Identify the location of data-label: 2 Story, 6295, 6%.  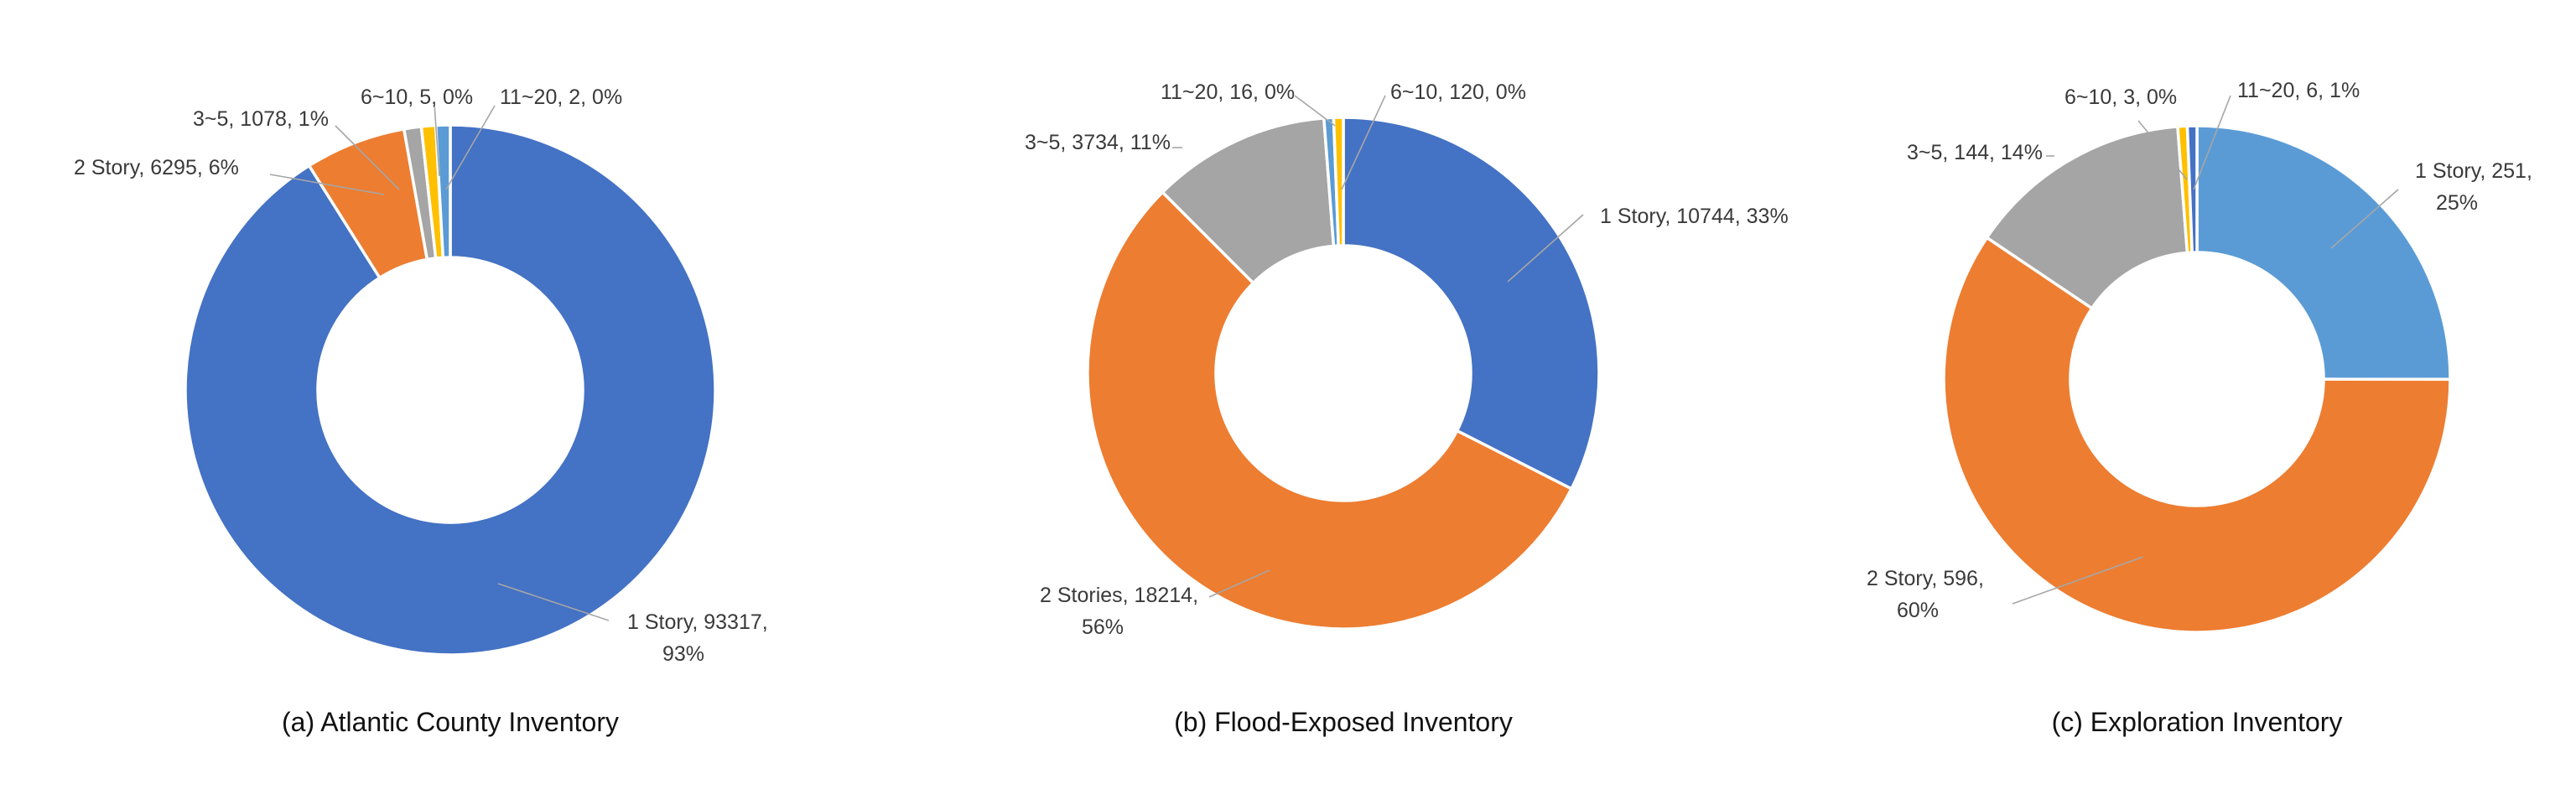
(156, 167).